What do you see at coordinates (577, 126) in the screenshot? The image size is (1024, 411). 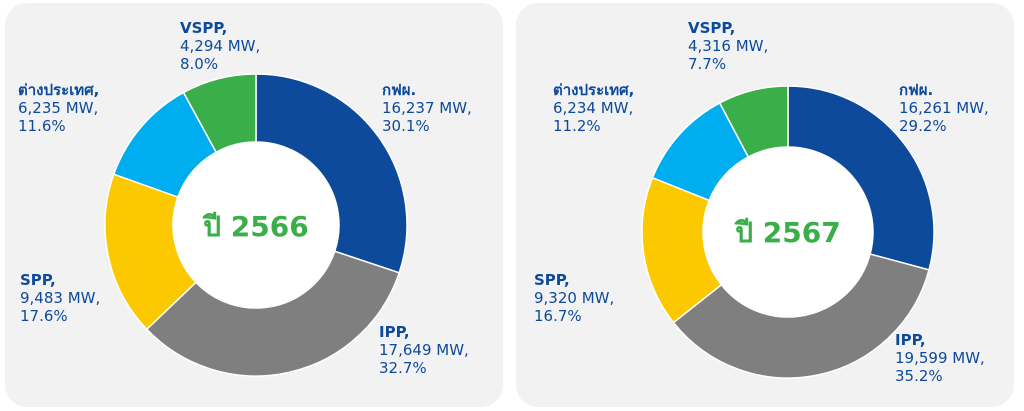 I see `label-foreign-pct: 11.2%` at bounding box center [577, 126].